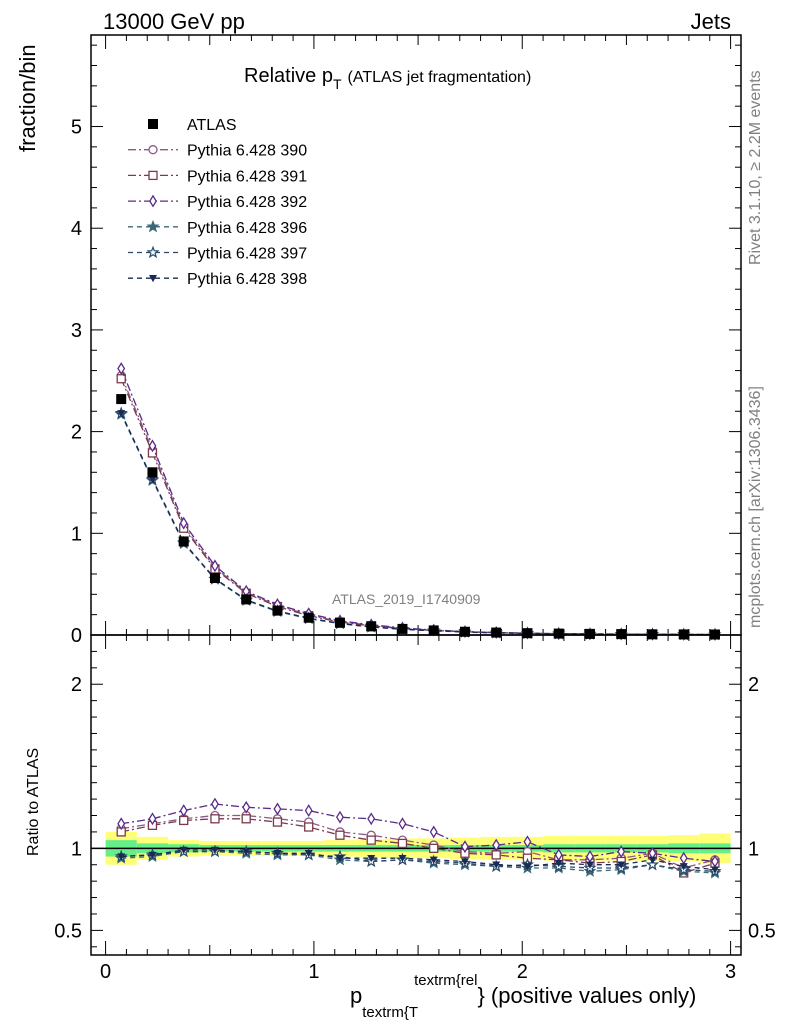 Image resolution: width=786 pixels, height=1024 pixels. I want to click on legend-label: Pythia 6.428 398, so click(247, 279).